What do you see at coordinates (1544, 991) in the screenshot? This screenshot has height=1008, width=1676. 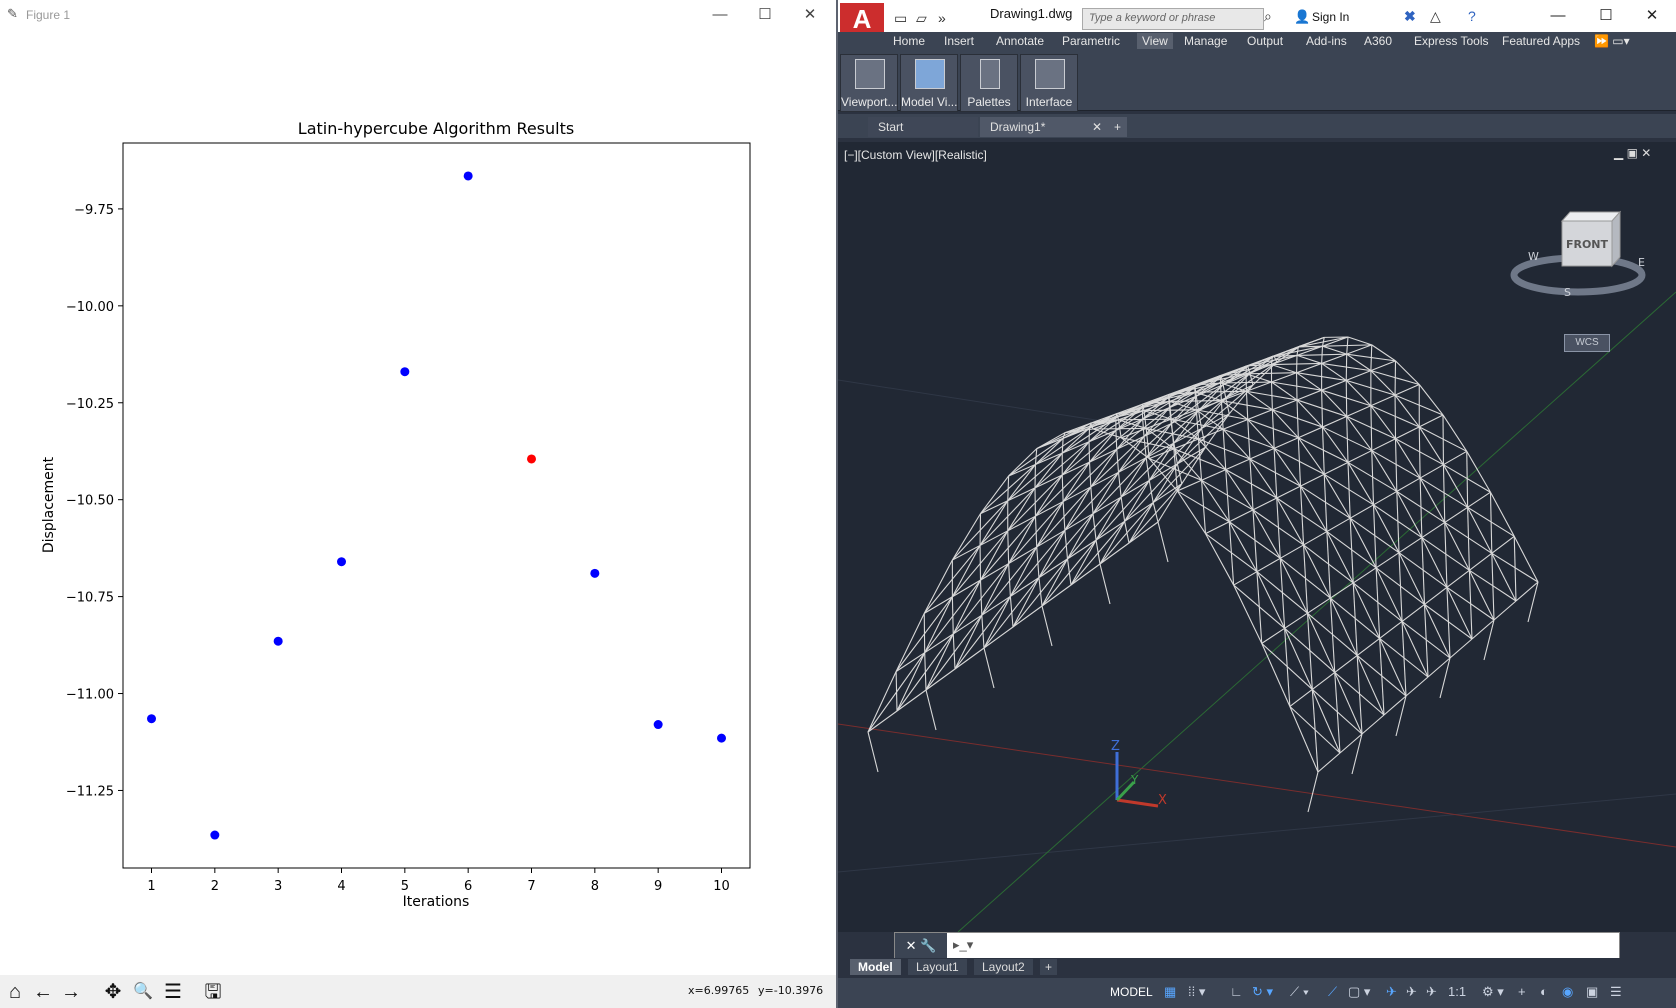 I see `isolate-icon: ◐` at bounding box center [1544, 991].